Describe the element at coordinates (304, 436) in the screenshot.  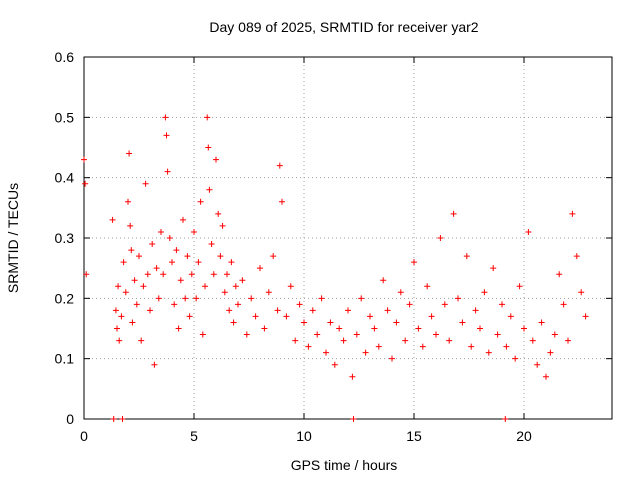
I see `x-tick-label: 10` at that location.